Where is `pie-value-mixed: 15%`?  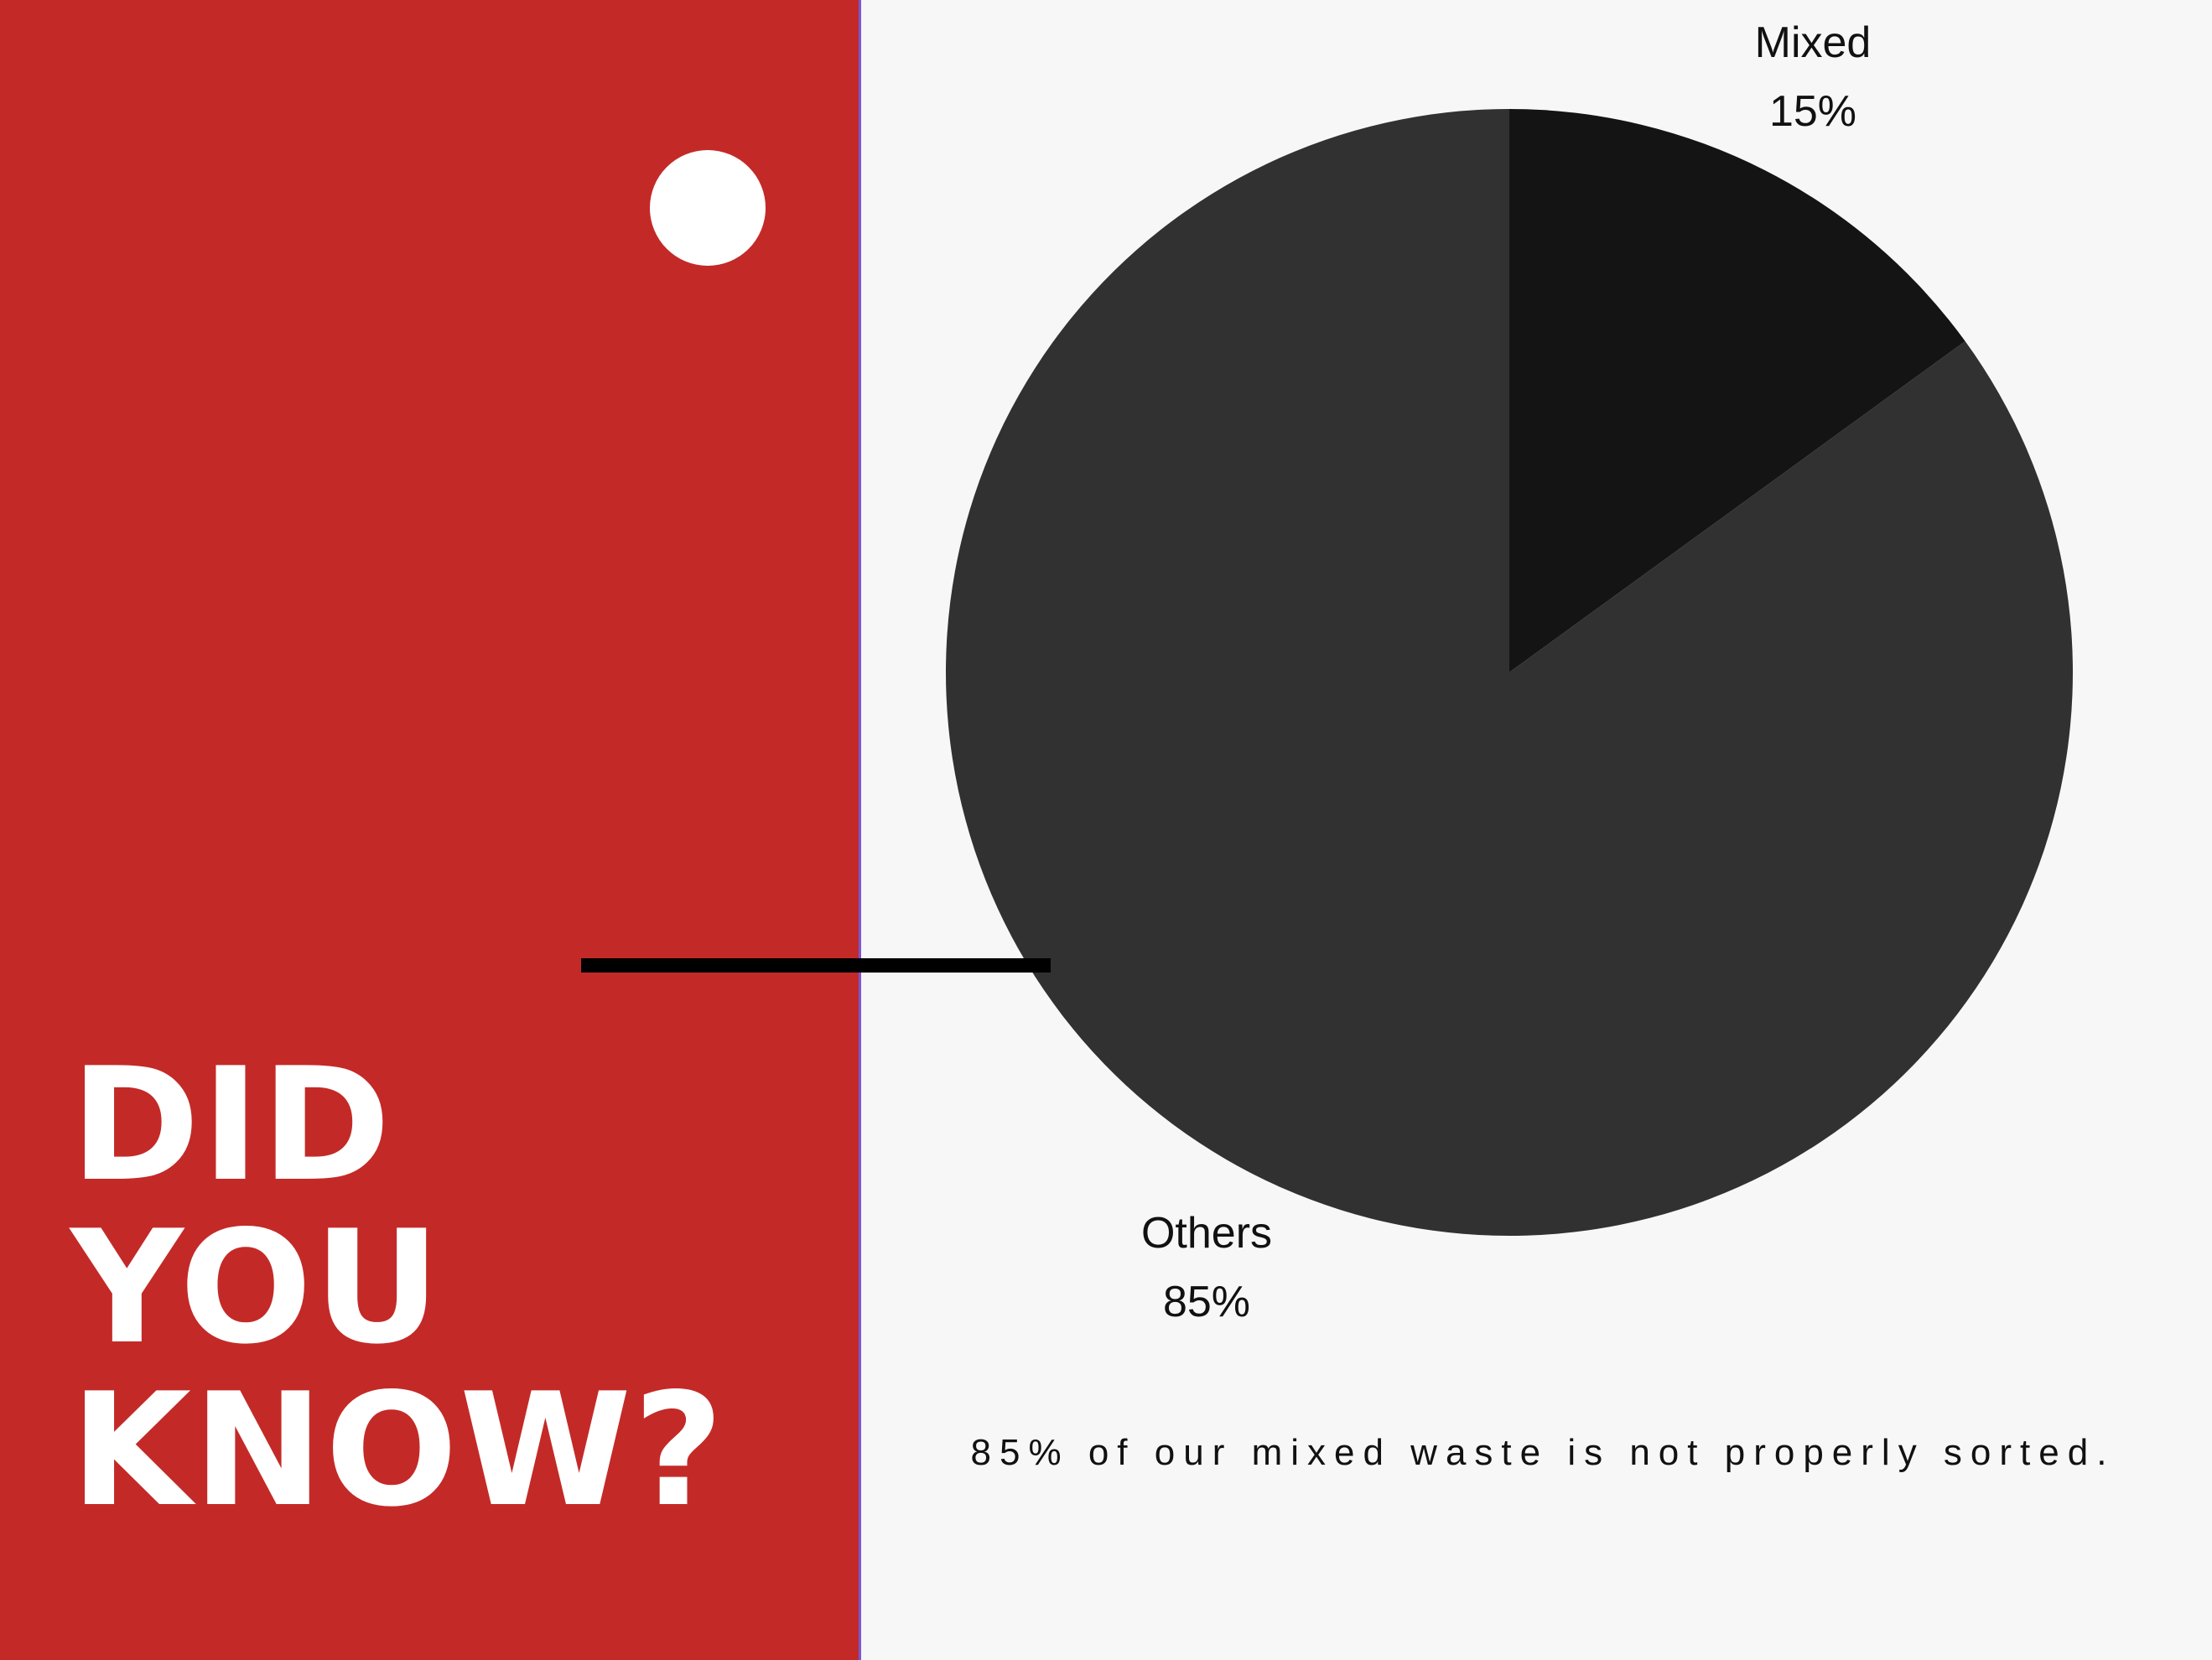 pie-value-mixed: 15% is located at coordinates (1813, 111).